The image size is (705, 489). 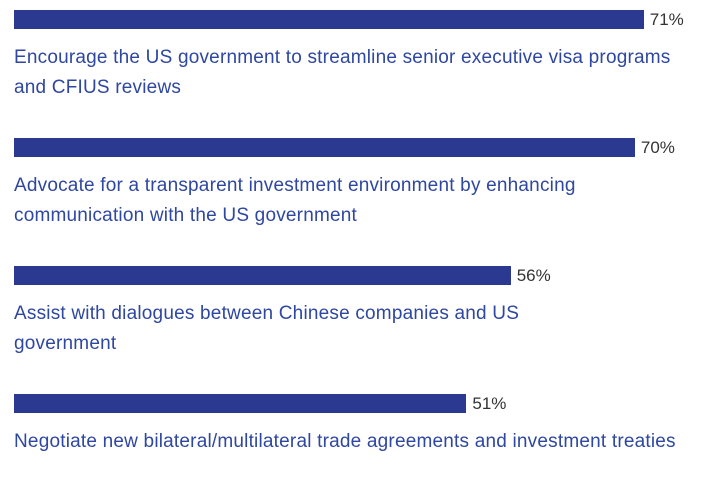 What do you see at coordinates (657, 147) in the screenshot?
I see `value-label: 70%` at bounding box center [657, 147].